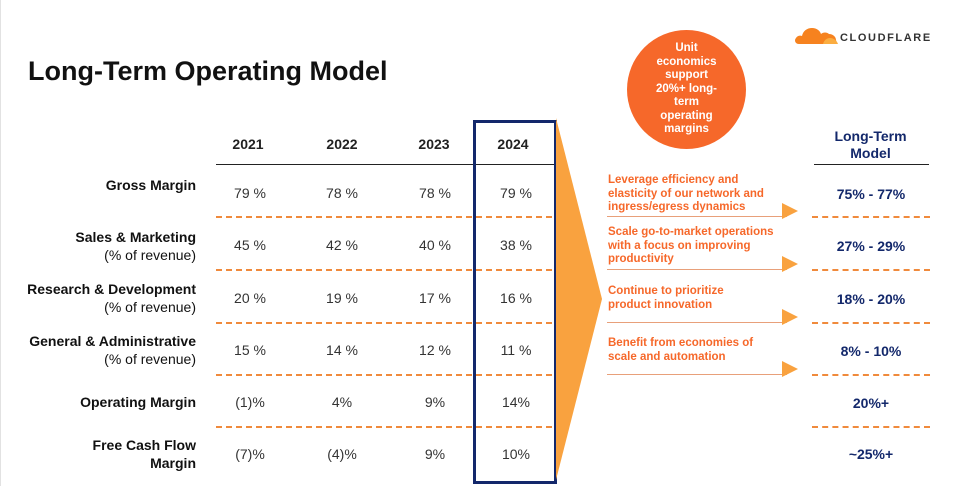 This screenshot has height=486, width=957. I want to click on cell: 20 %, so click(250, 298).